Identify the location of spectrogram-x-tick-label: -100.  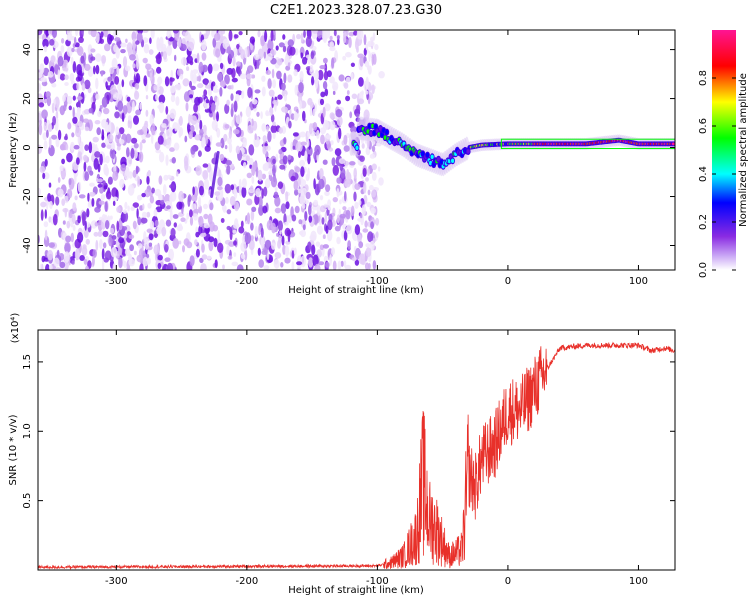
(377, 281).